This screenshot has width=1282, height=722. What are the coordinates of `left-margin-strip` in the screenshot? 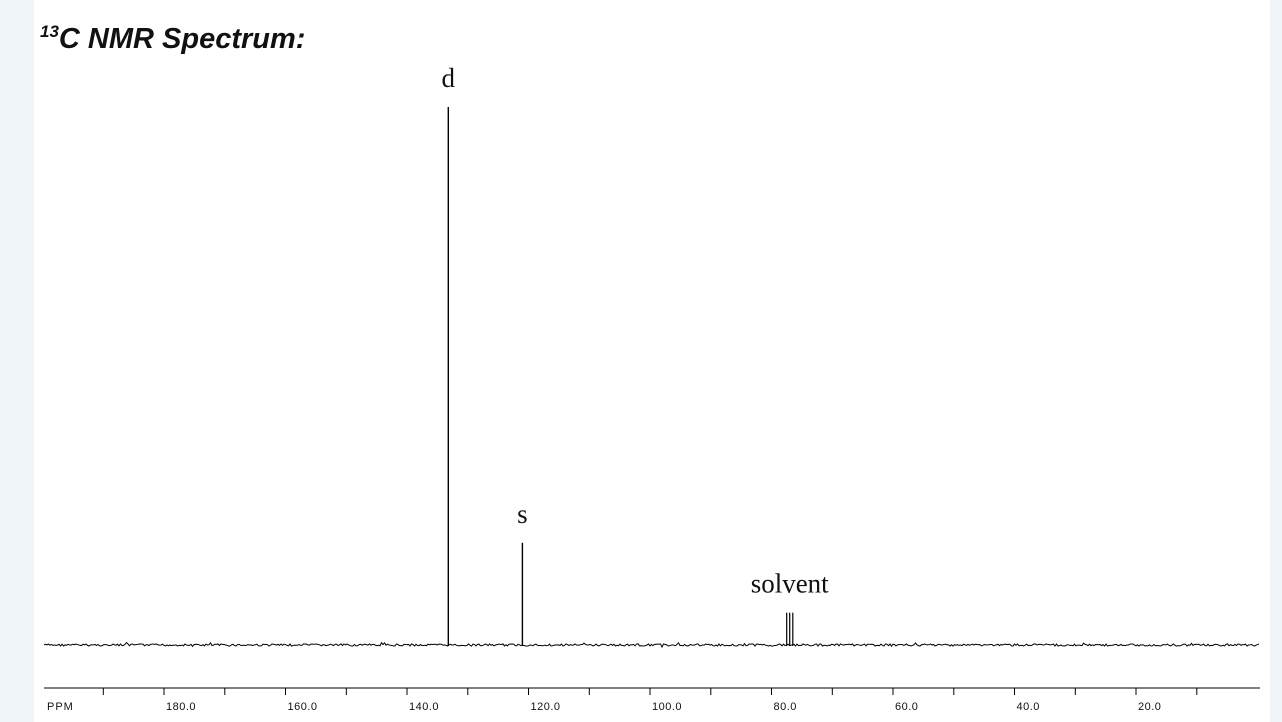 It's located at (17, 361).